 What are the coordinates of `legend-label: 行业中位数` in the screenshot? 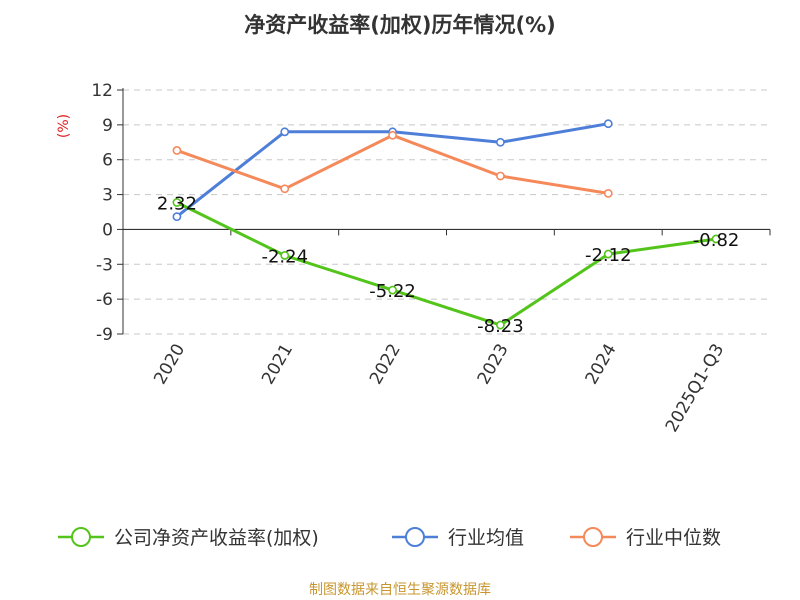 It's located at (673, 538).